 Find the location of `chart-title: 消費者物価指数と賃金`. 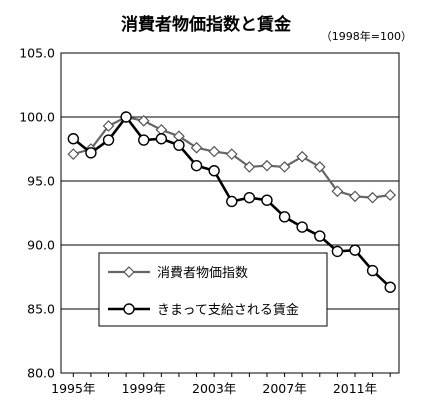

chart-title: 消費者物価指数と賃金 is located at coordinates (206, 24).